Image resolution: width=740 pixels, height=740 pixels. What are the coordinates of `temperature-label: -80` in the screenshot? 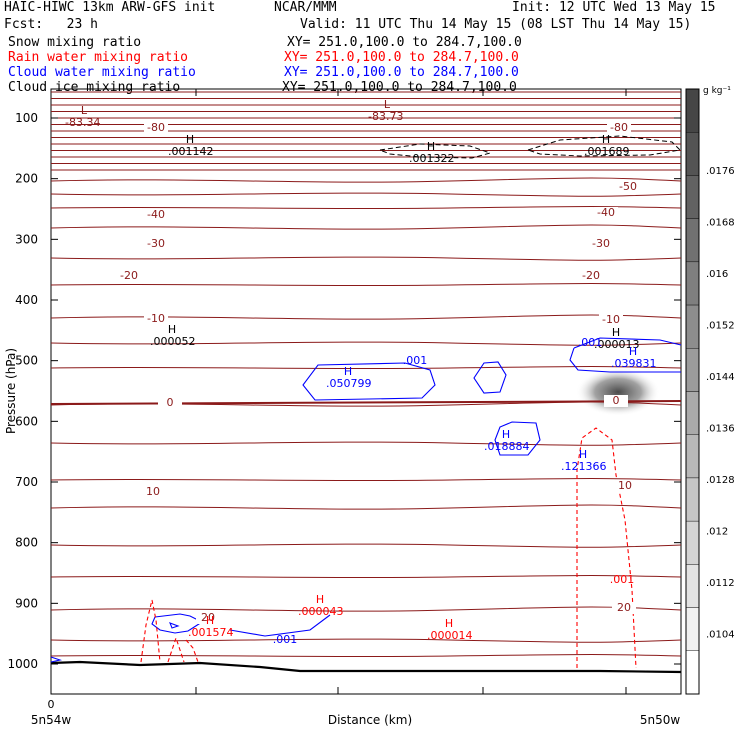 It's located at (619, 127).